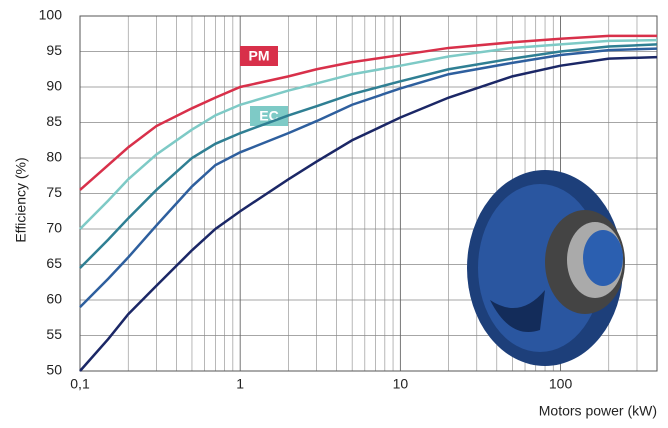  Describe the element at coordinates (54, 157) in the screenshot. I see `y-tick-label: 80` at that location.